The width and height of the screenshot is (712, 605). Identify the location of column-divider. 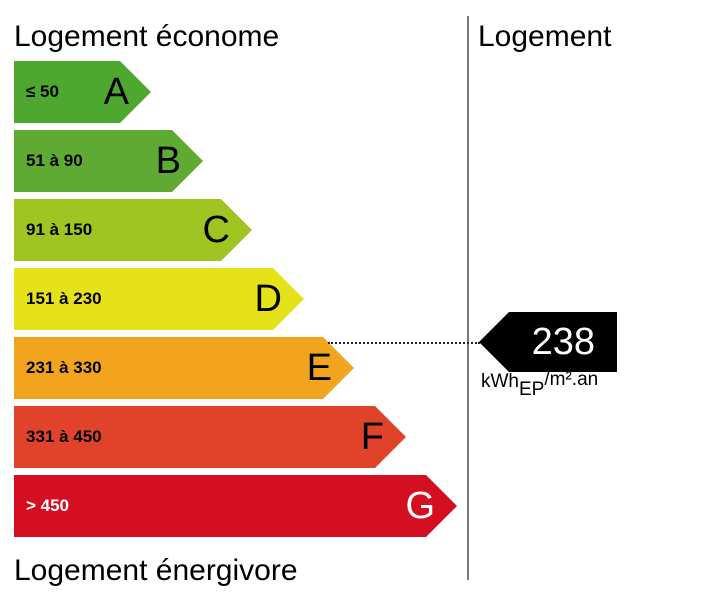
(468, 298).